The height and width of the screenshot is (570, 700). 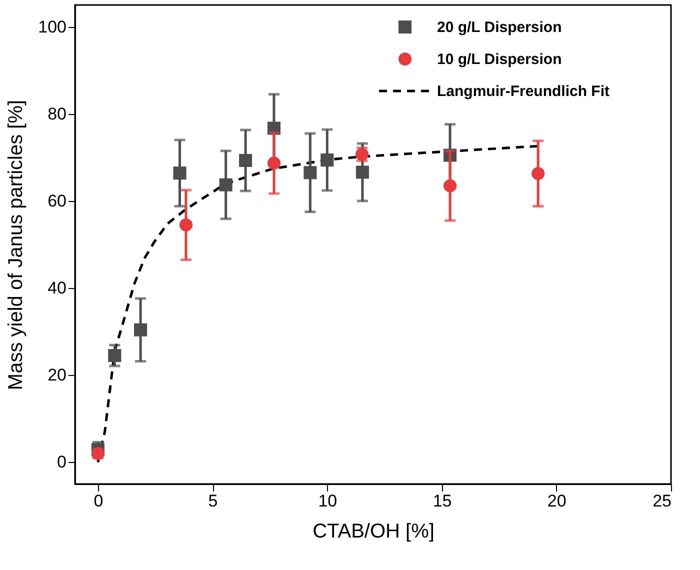 I want to click on y-tick-label: 60, so click(x=57, y=200).